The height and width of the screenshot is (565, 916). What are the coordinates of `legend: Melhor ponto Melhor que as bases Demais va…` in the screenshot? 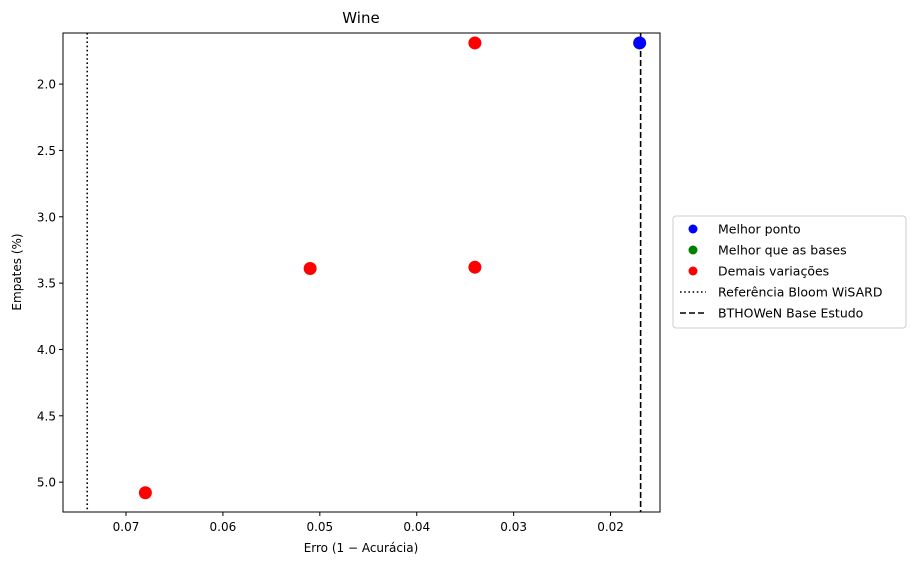 It's located at (789, 272).